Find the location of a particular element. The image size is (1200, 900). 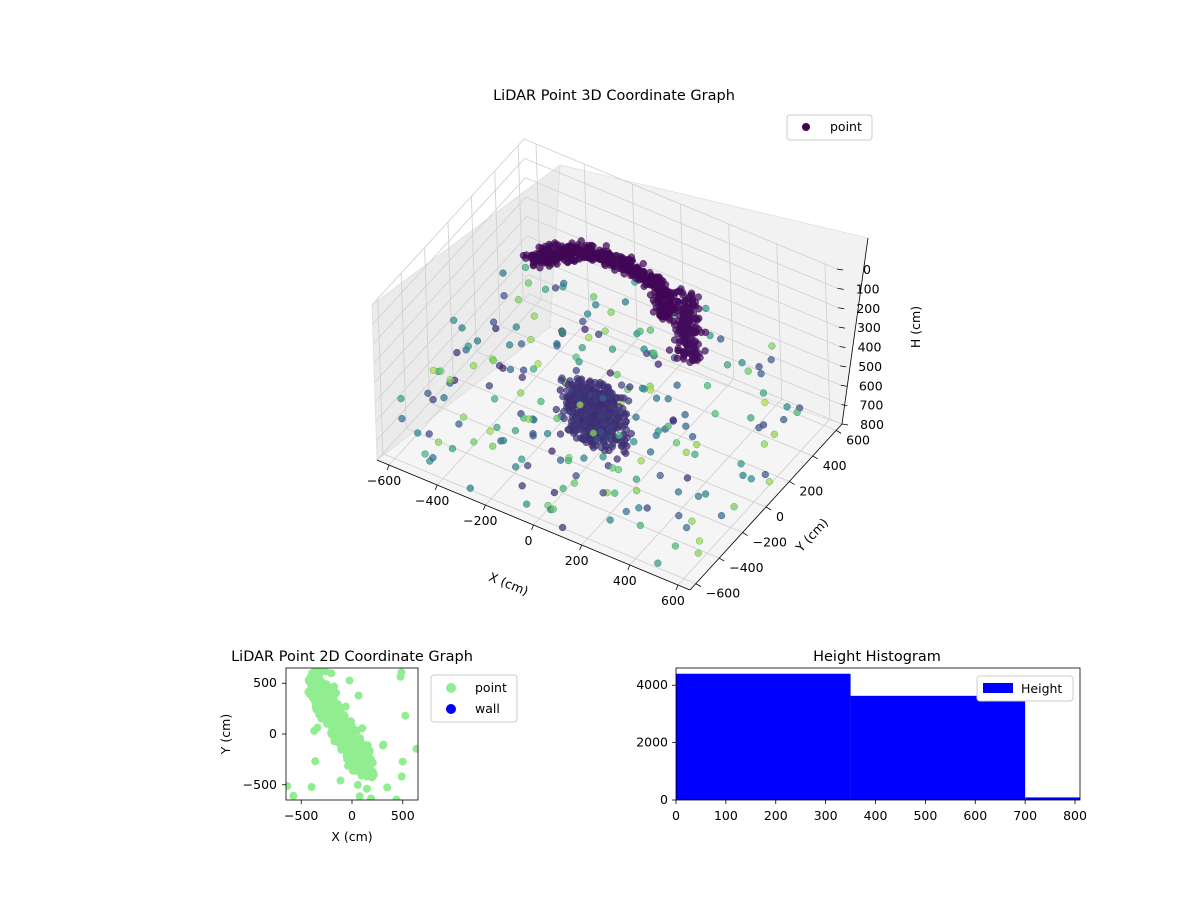

grid-line-z is located at coordinates (604, 222).